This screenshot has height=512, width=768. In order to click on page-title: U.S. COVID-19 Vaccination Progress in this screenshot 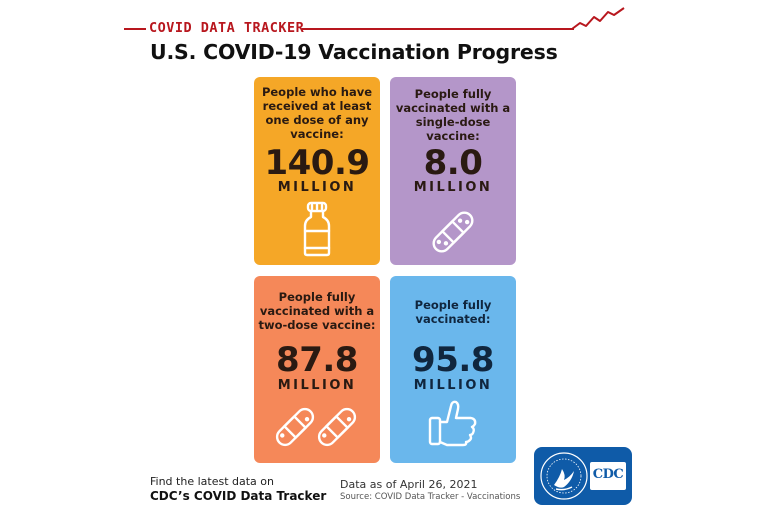, I will do `click(354, 52)`.